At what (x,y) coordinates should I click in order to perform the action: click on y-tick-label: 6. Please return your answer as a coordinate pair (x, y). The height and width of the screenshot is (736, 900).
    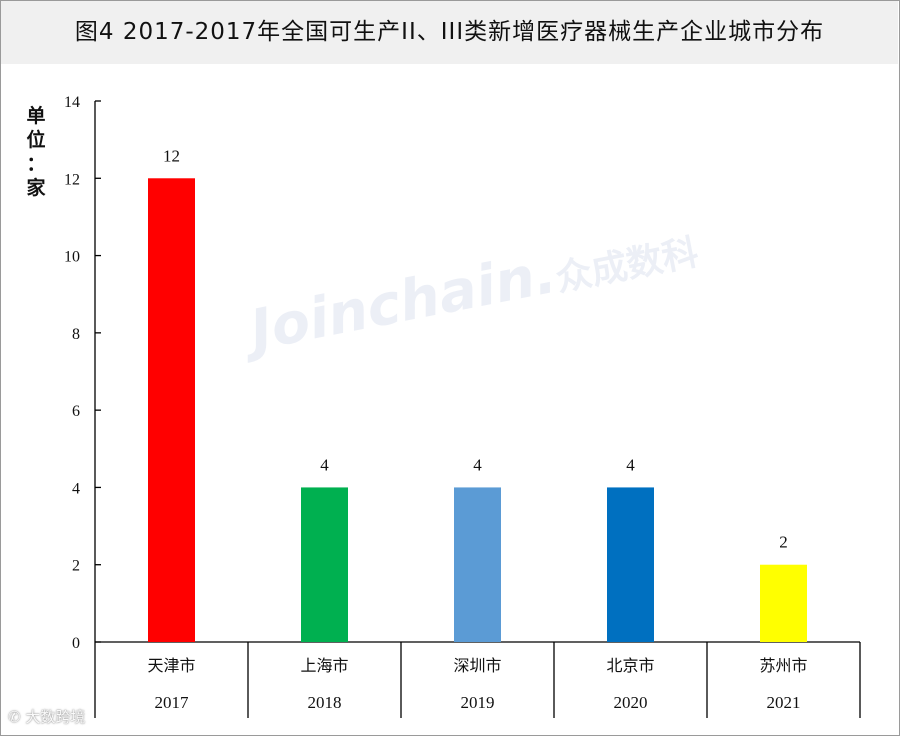
    Looking at the image, I should click on (76, 411).